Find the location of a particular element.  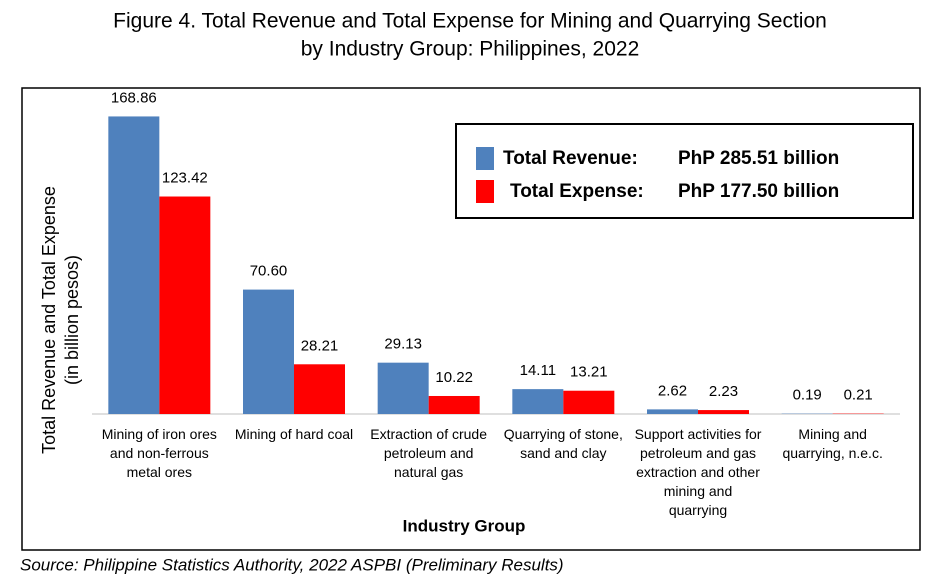

data-label: 123.42 is located at coordinates (185, 177).